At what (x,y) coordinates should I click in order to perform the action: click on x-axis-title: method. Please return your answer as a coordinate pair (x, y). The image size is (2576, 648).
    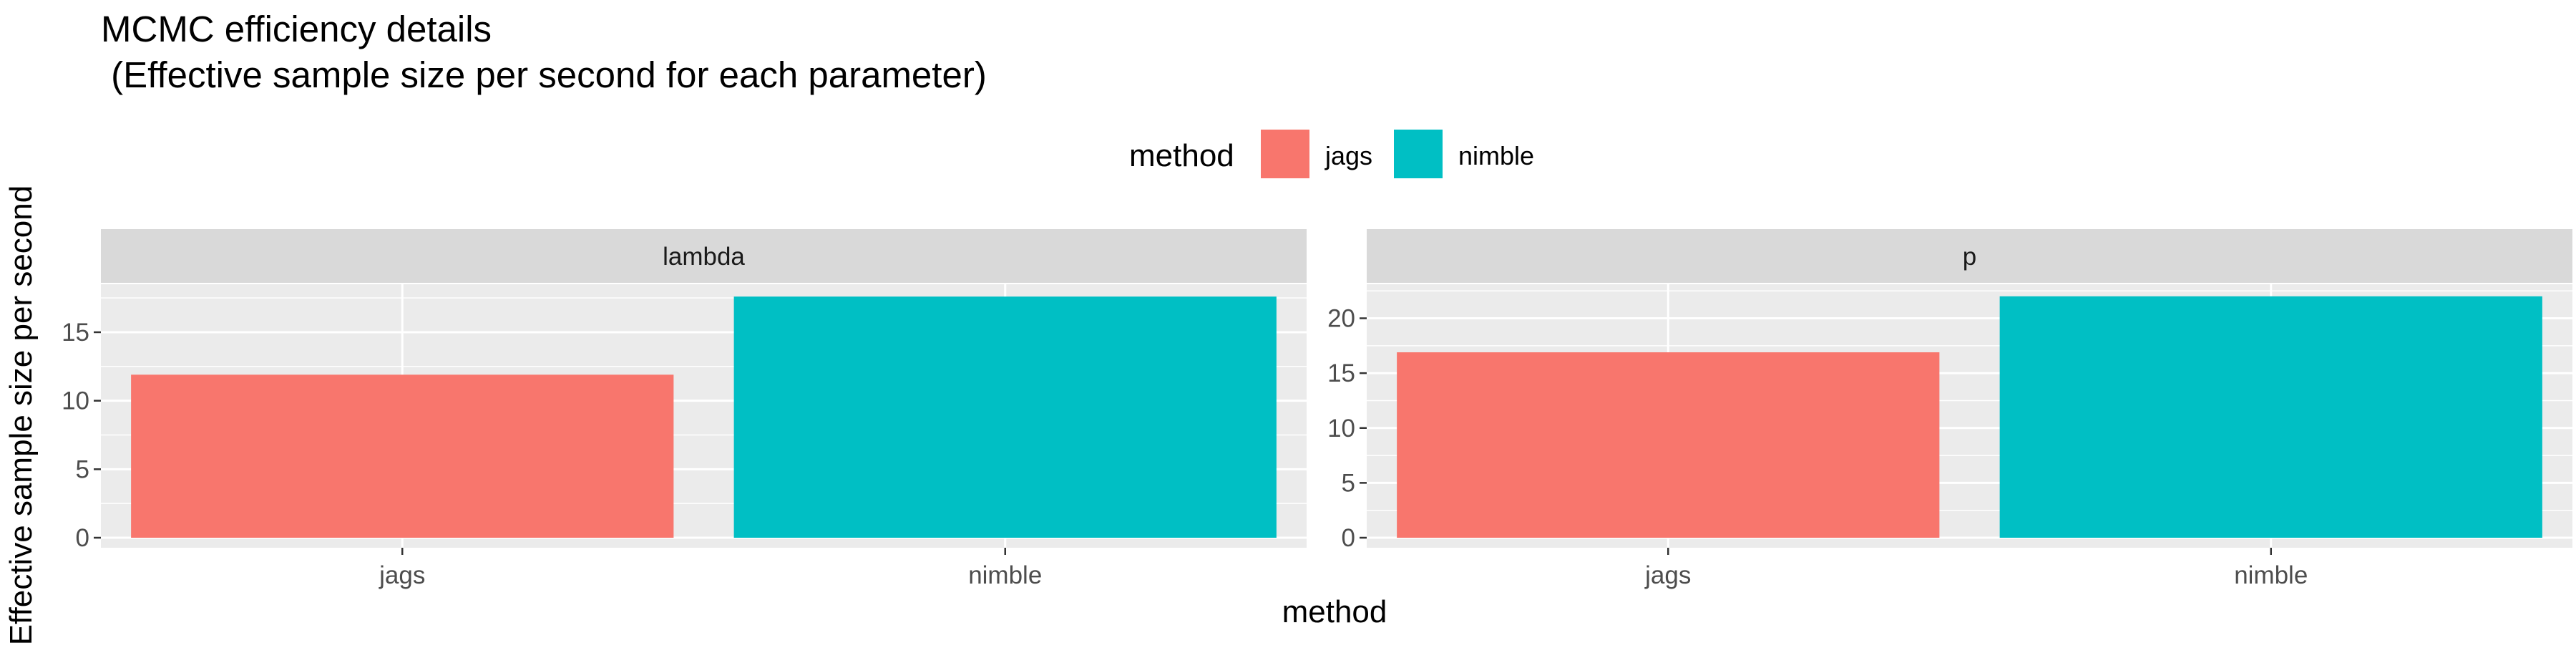
    Looking at the image, I should click on (1334, 612).